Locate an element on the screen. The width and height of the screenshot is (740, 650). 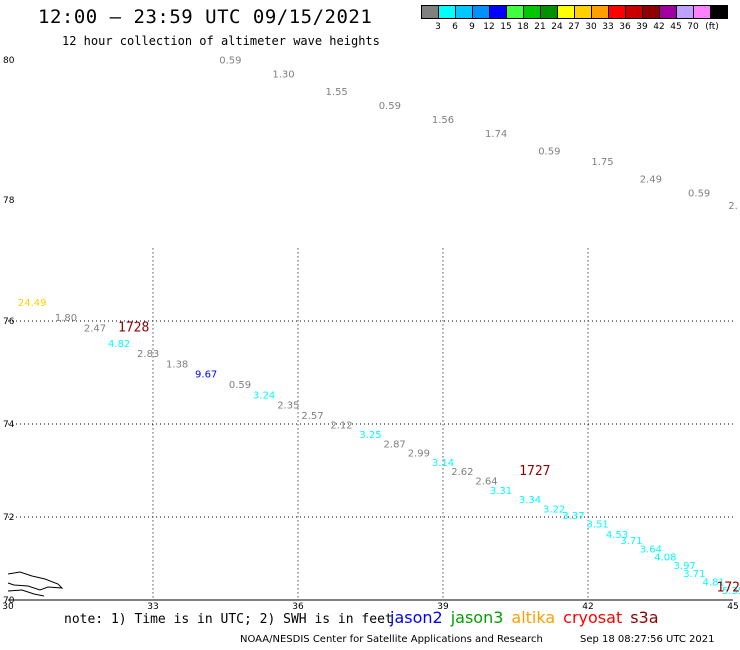
wave-height-label: 2.57 is located at coordinates (312, 416).